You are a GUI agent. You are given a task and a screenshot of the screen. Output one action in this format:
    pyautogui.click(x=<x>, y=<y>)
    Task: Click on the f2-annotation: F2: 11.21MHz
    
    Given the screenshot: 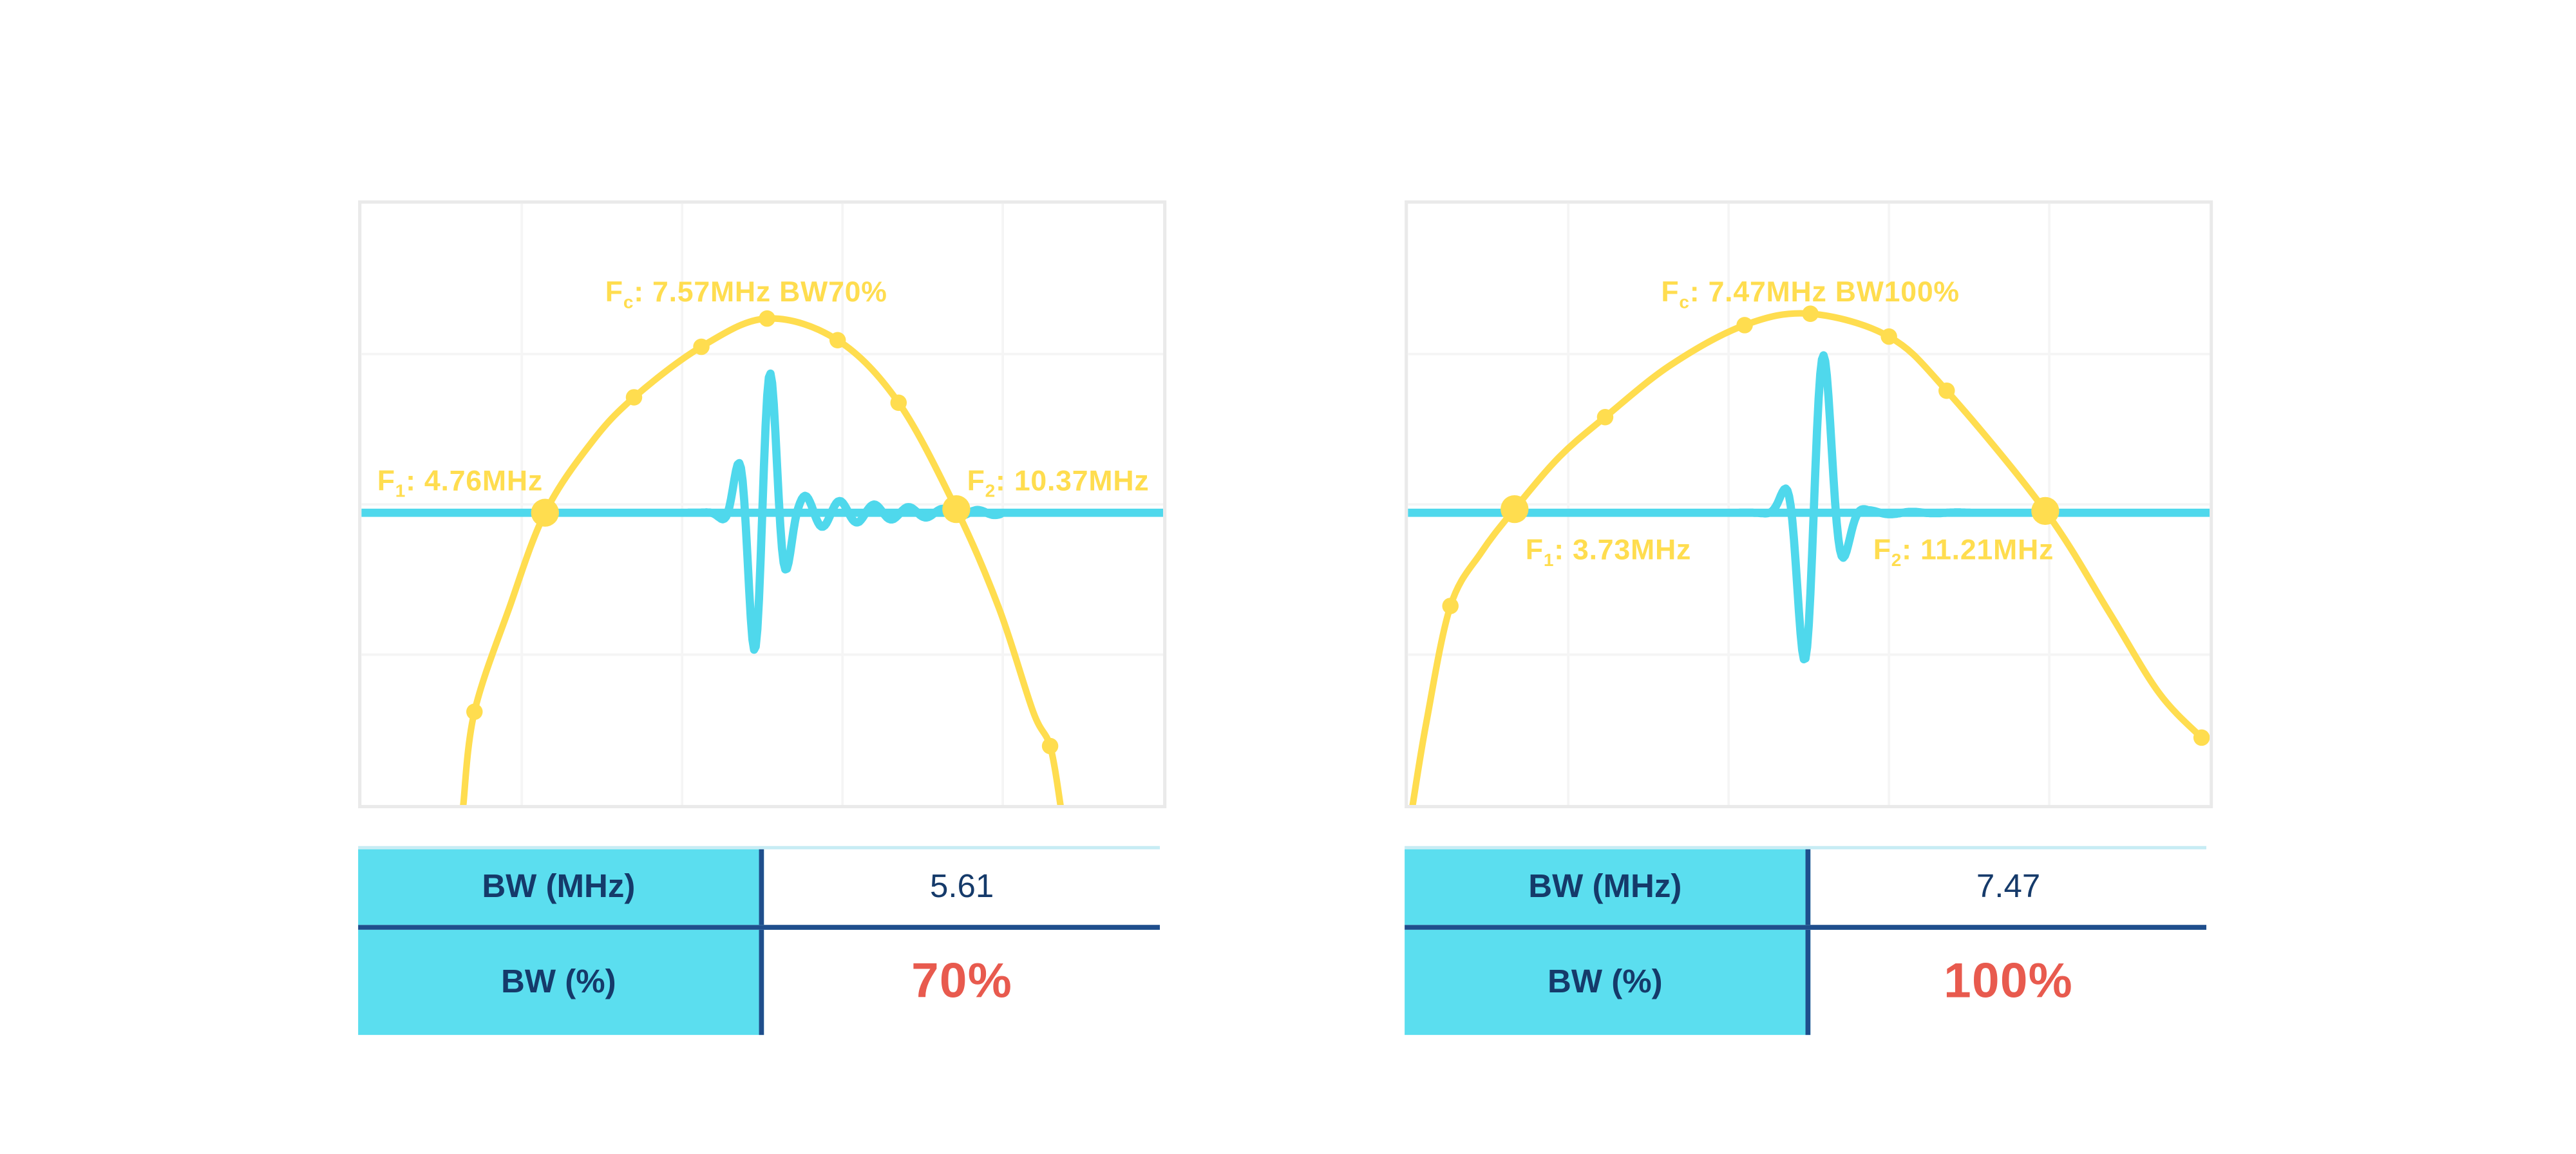 What is the action you would take?
    pyautogui.click(x=1964, y=552)
    